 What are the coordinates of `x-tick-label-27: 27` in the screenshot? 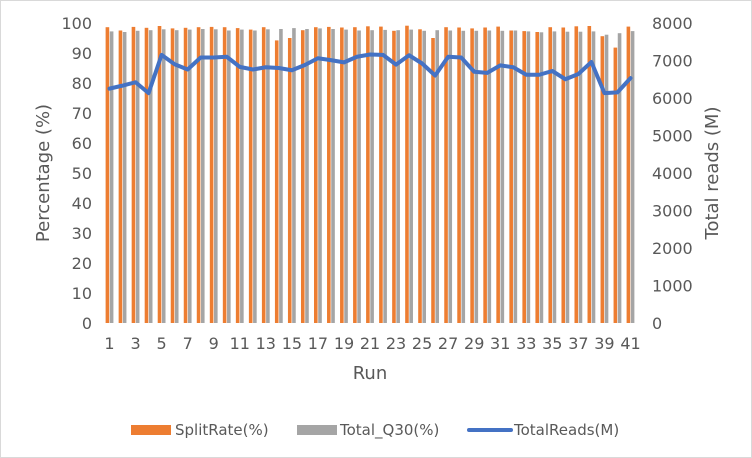 It's located at (448, 343).